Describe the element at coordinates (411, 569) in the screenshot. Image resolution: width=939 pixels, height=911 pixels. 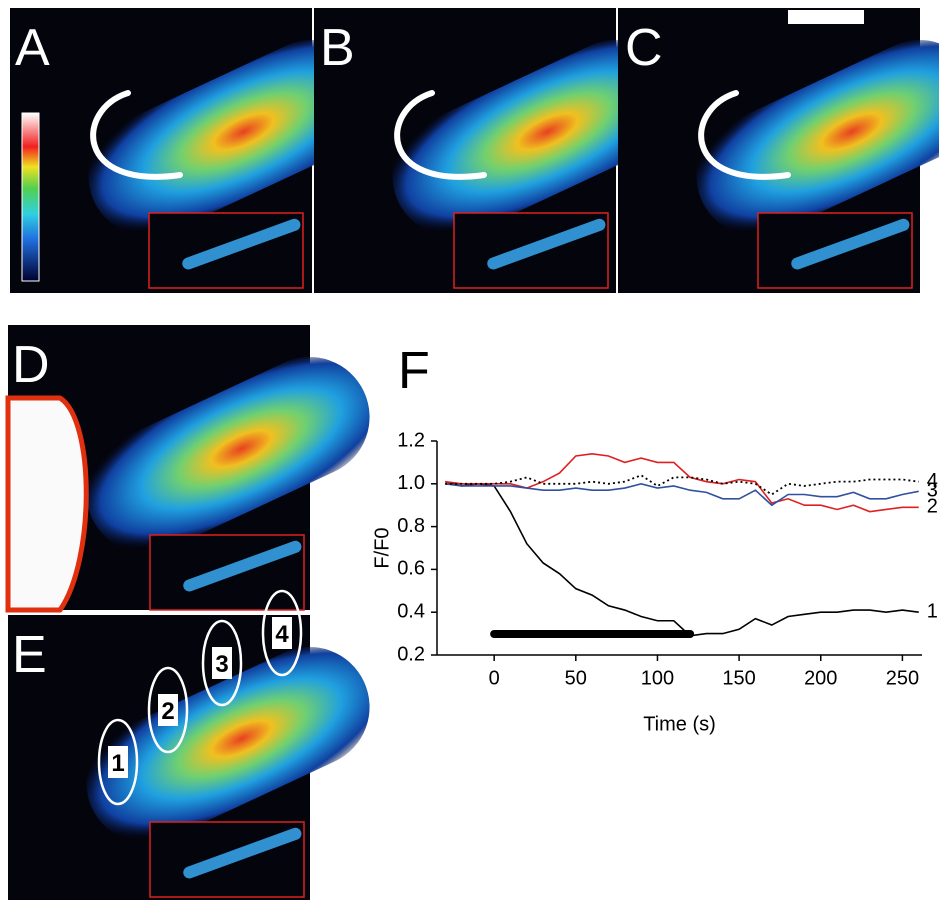
I see `y-tick-label: 0.6` at that location.